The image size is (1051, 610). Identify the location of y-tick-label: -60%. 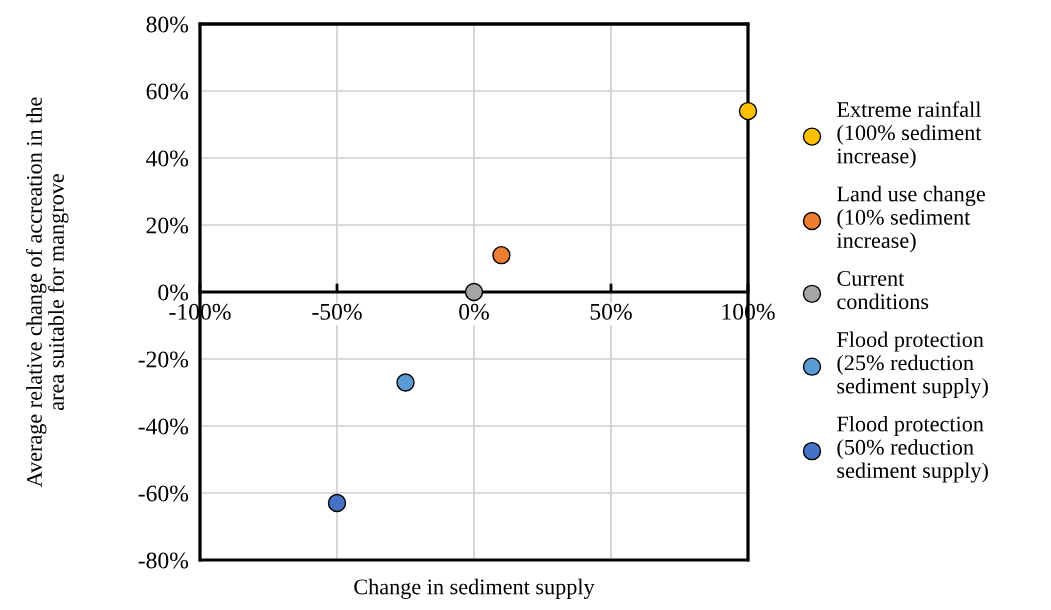
(163, 493).